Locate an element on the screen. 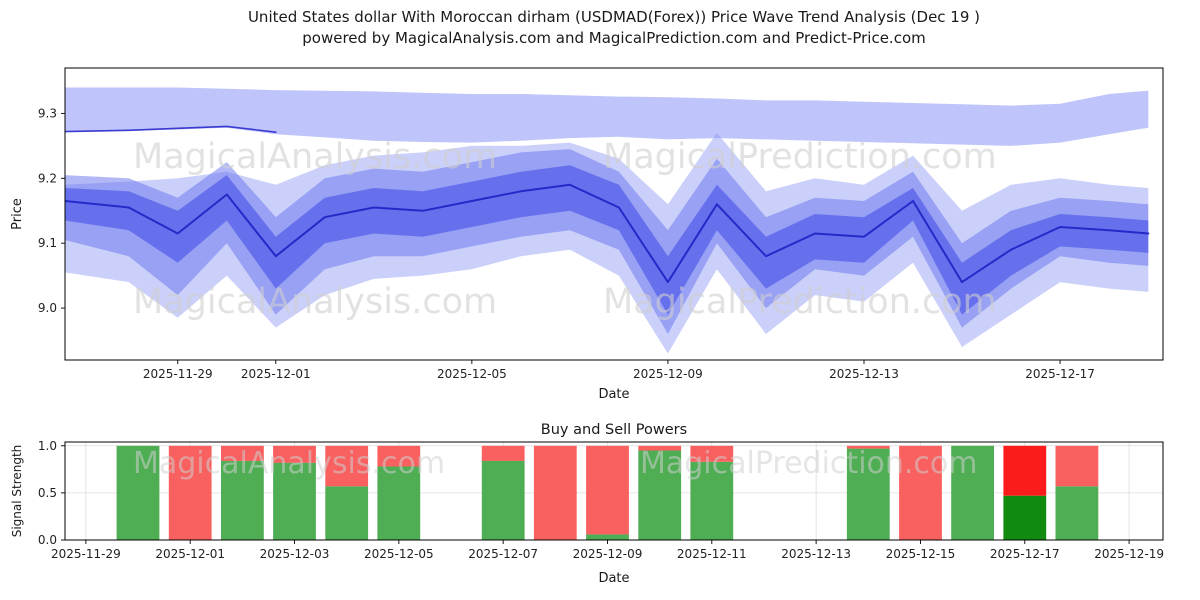  y-tick-label: 9.3 is located at coordinates (47, 113).